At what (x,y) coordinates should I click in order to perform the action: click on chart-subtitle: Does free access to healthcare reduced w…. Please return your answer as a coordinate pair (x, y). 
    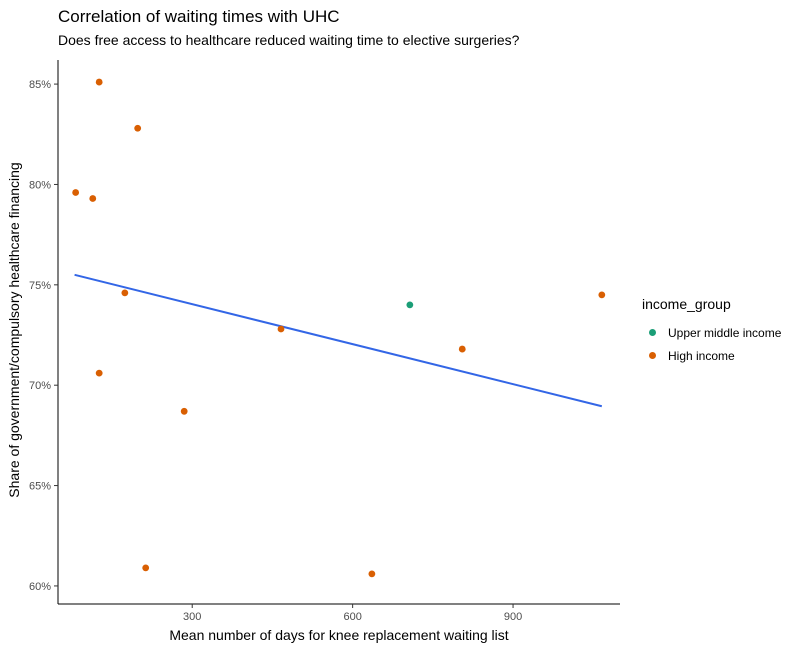
    Looking at the image, I should click on (289, 40).